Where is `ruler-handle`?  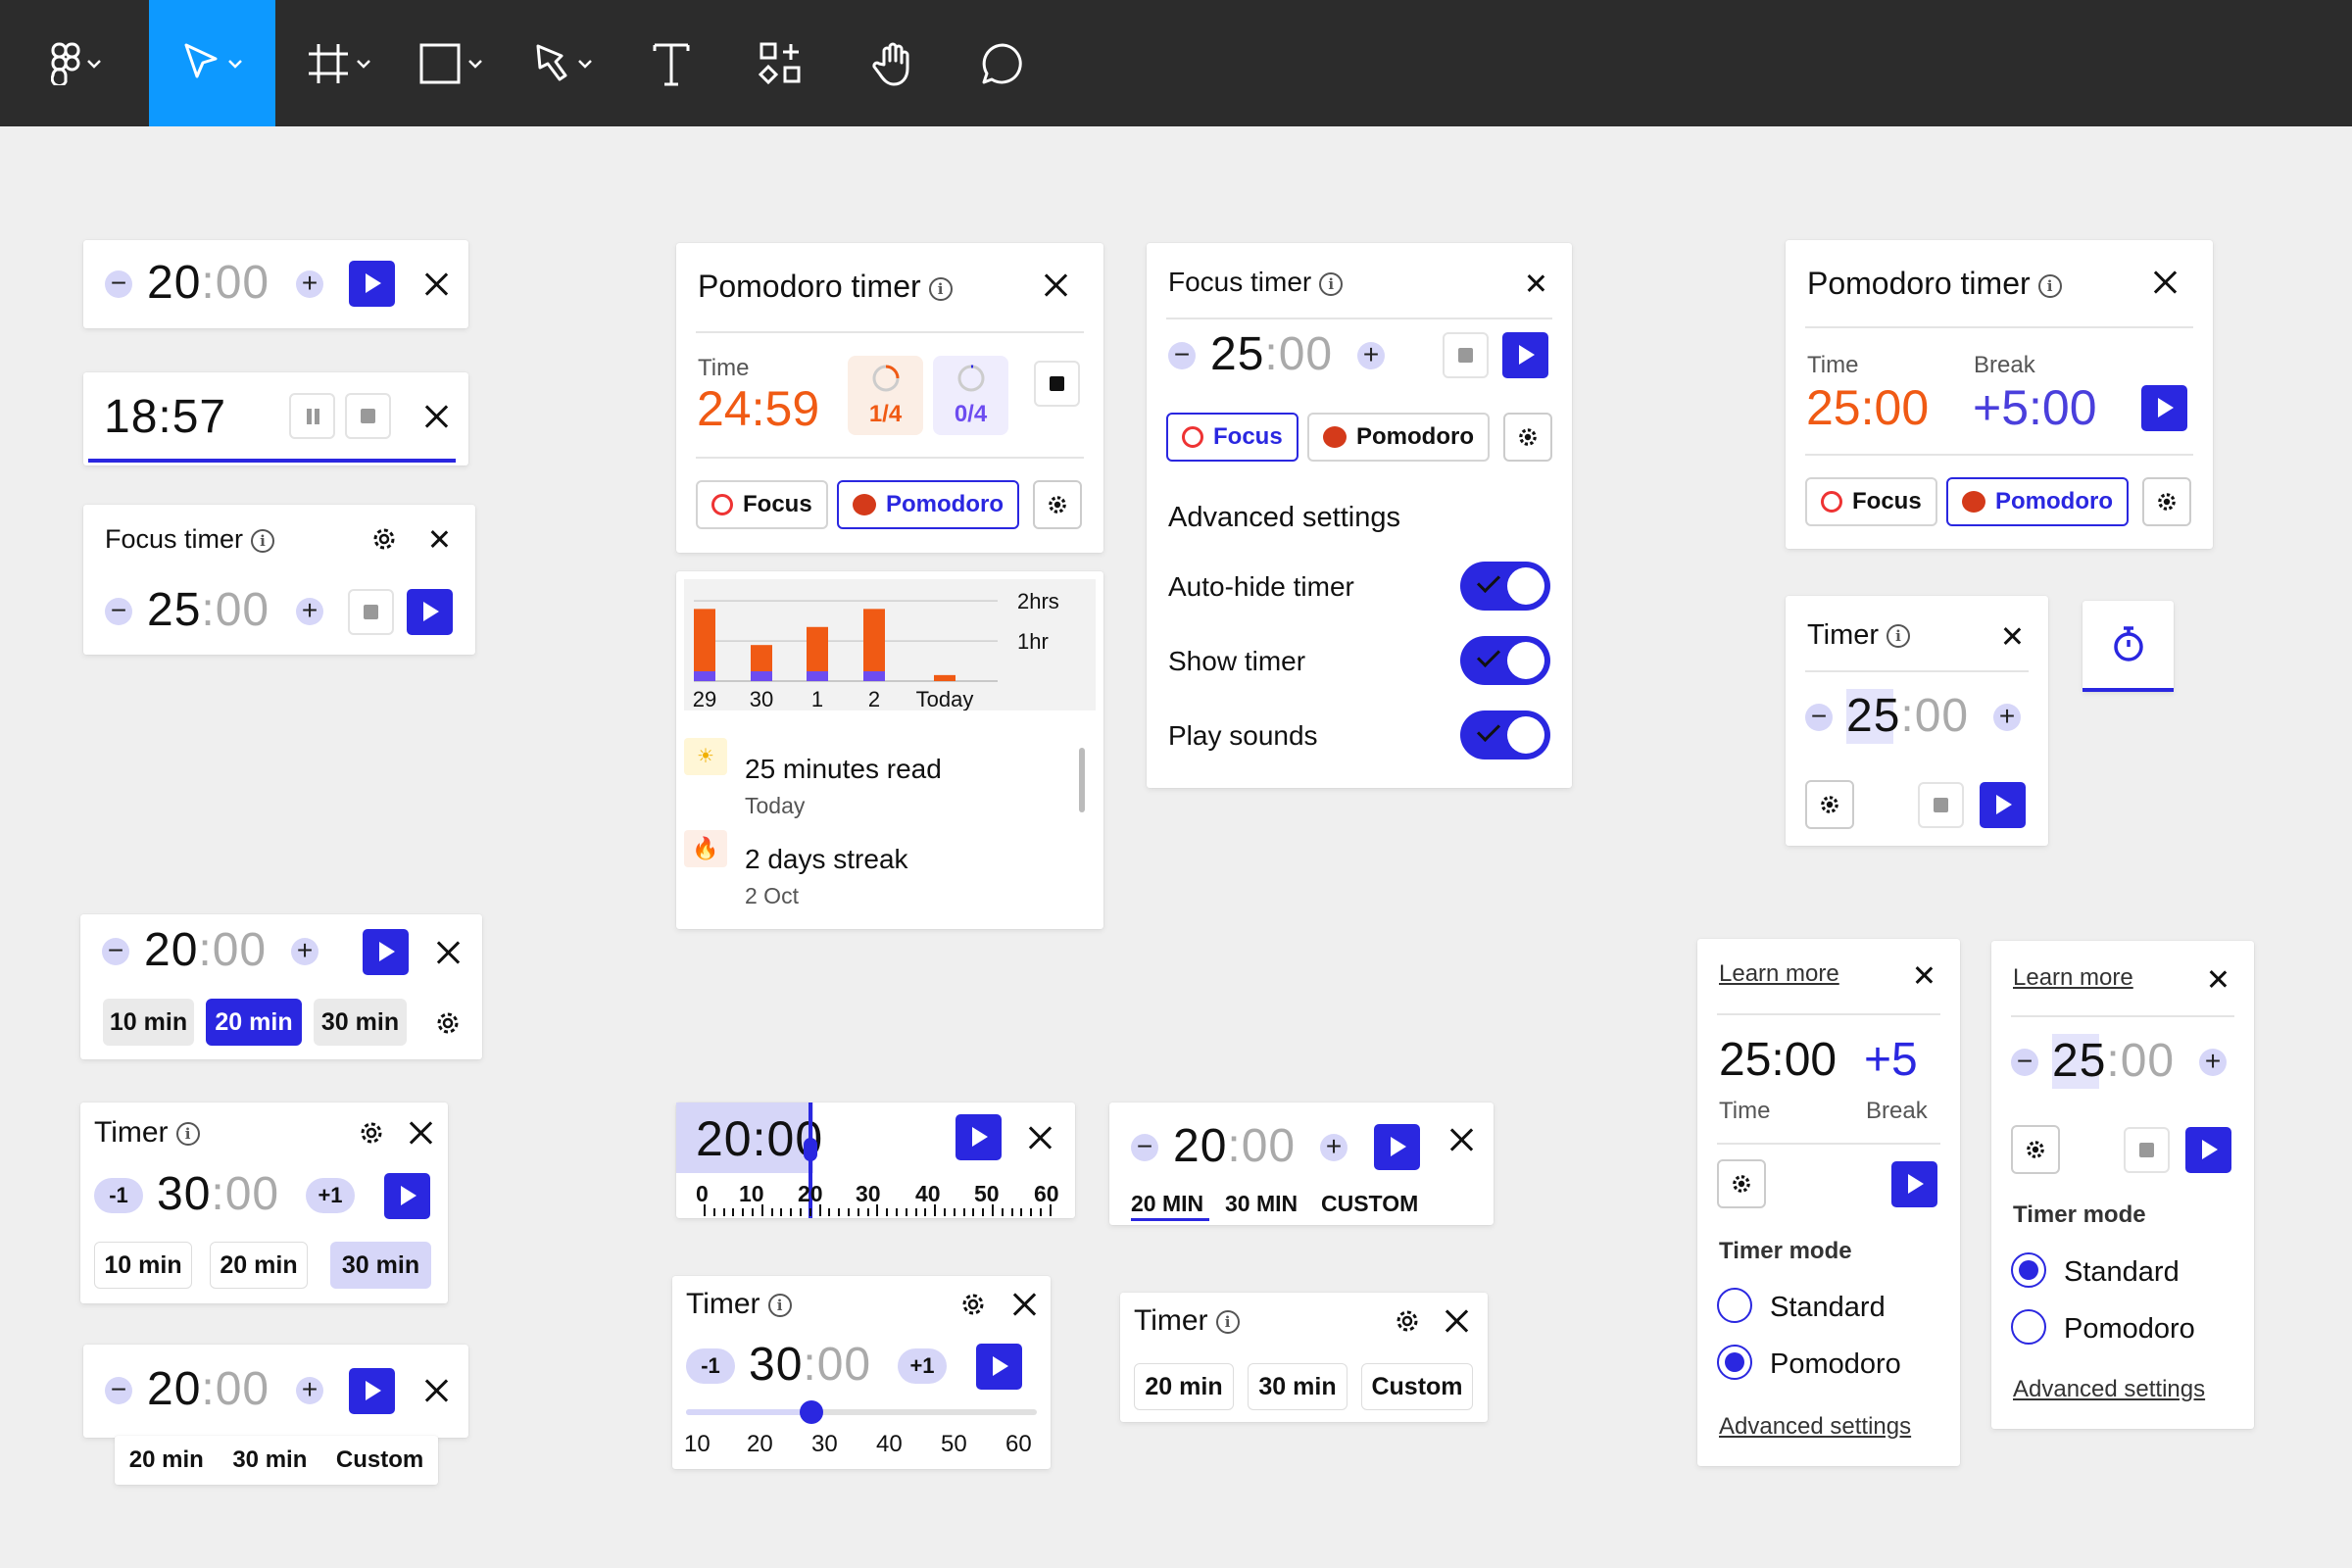 ruler-handle is located at coordinates (810, 1149).